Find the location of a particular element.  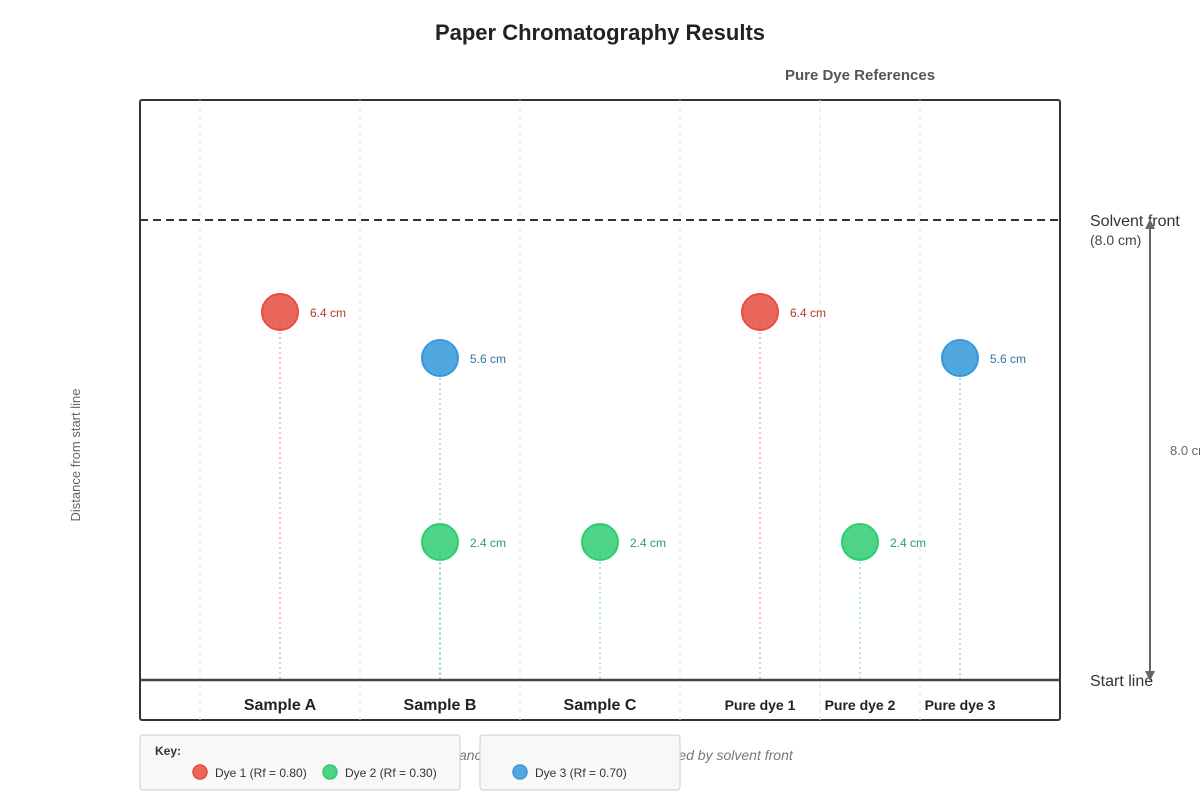

legend-title: Key: is located at coordinates (168, 751).